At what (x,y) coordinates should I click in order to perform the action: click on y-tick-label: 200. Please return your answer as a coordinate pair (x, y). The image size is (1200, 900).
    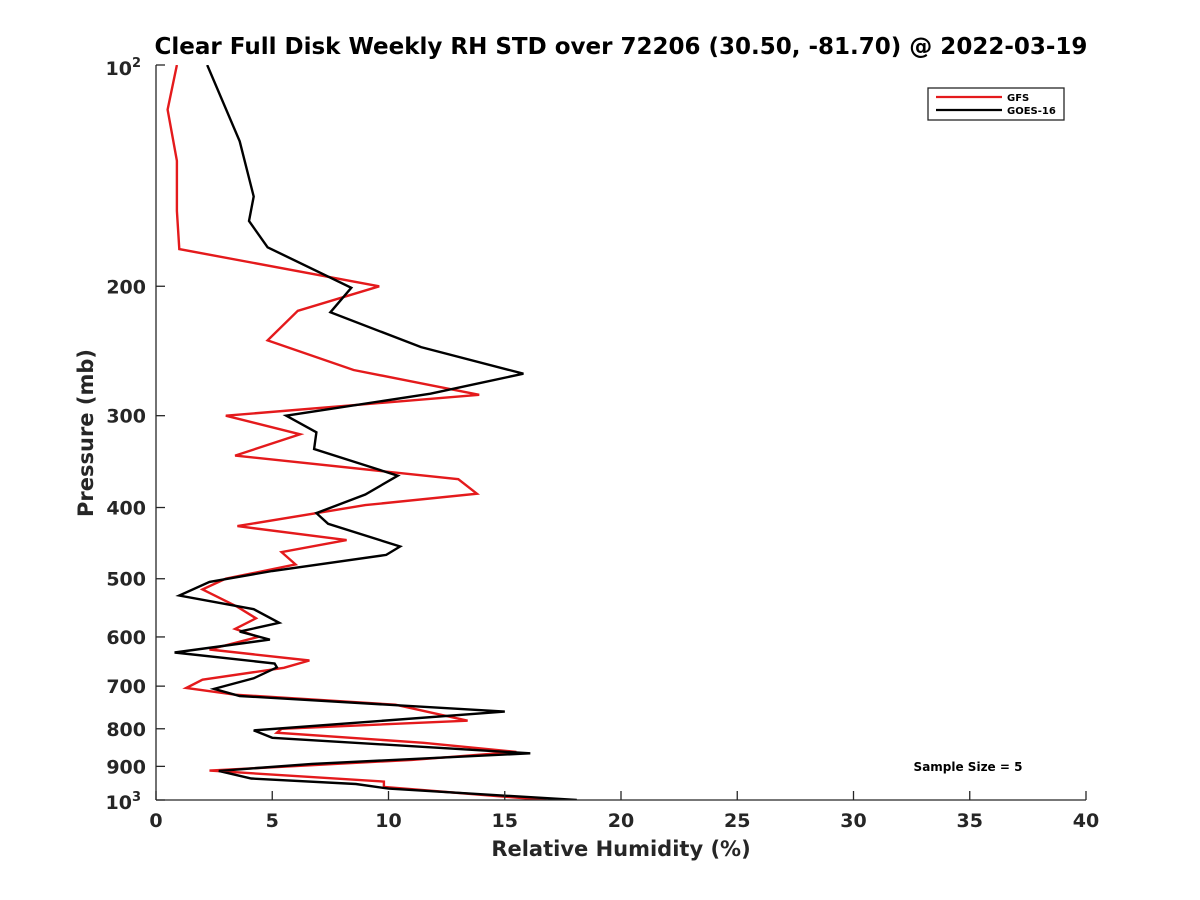
    Looking at the image, I should click on (126, 287).